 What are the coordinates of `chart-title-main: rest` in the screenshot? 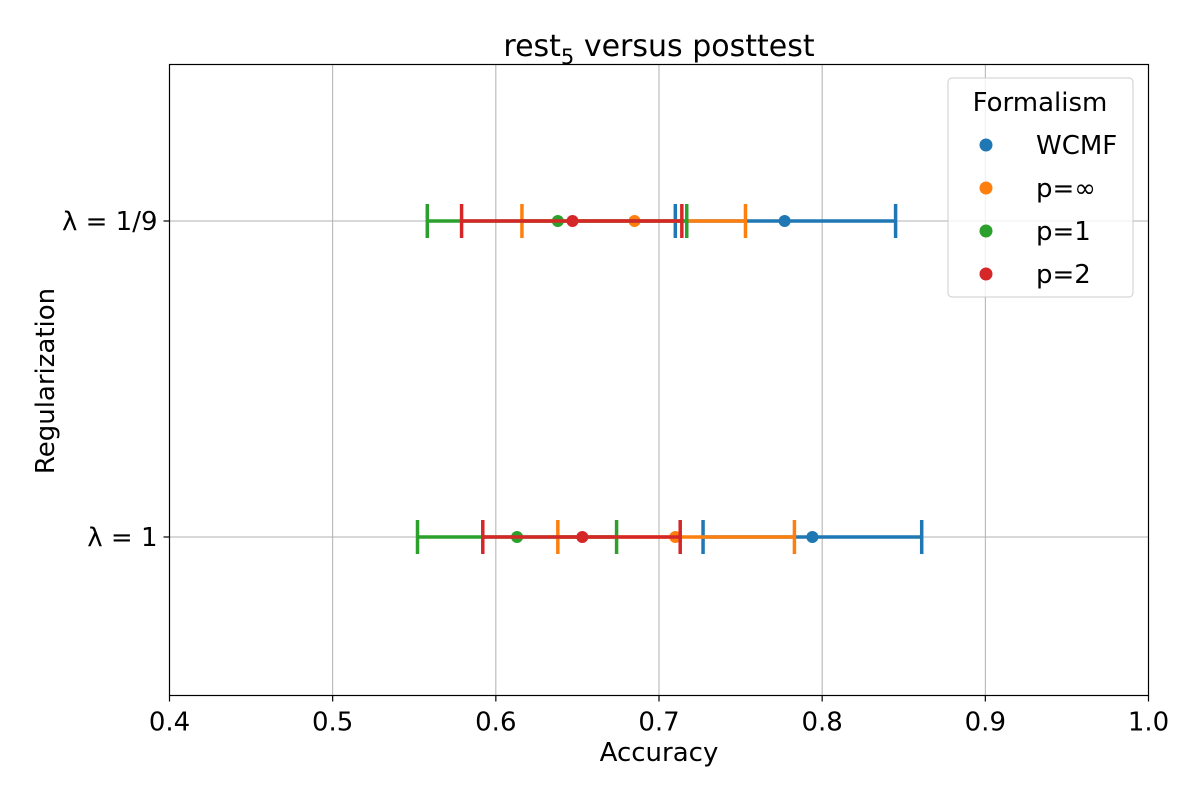 It's located at (532, 46).